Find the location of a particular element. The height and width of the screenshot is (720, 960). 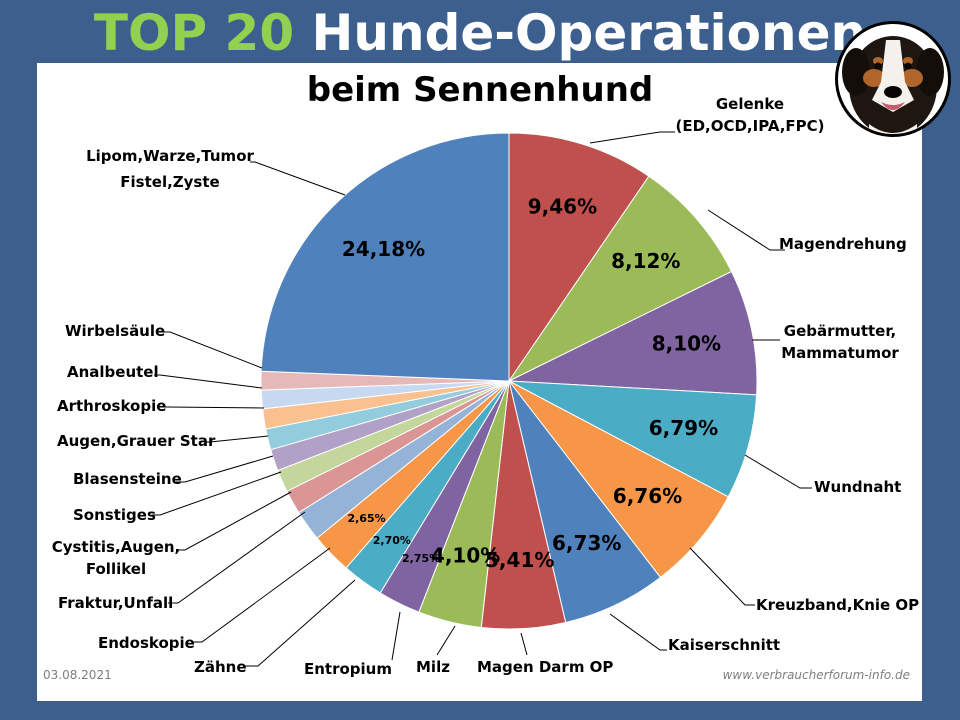

label-magendrehung: Magendrehung is located at coordinates (843, 244).